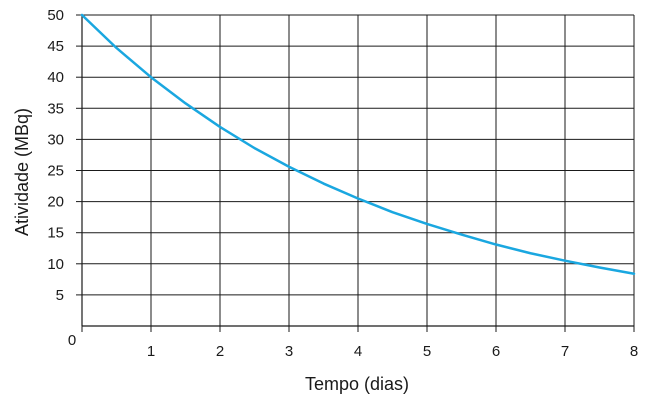 The image size is (652, 396). Describe the element at coordinates (55, 77) in the screenshot. I see `y-tick-label-40: 40` at that location.